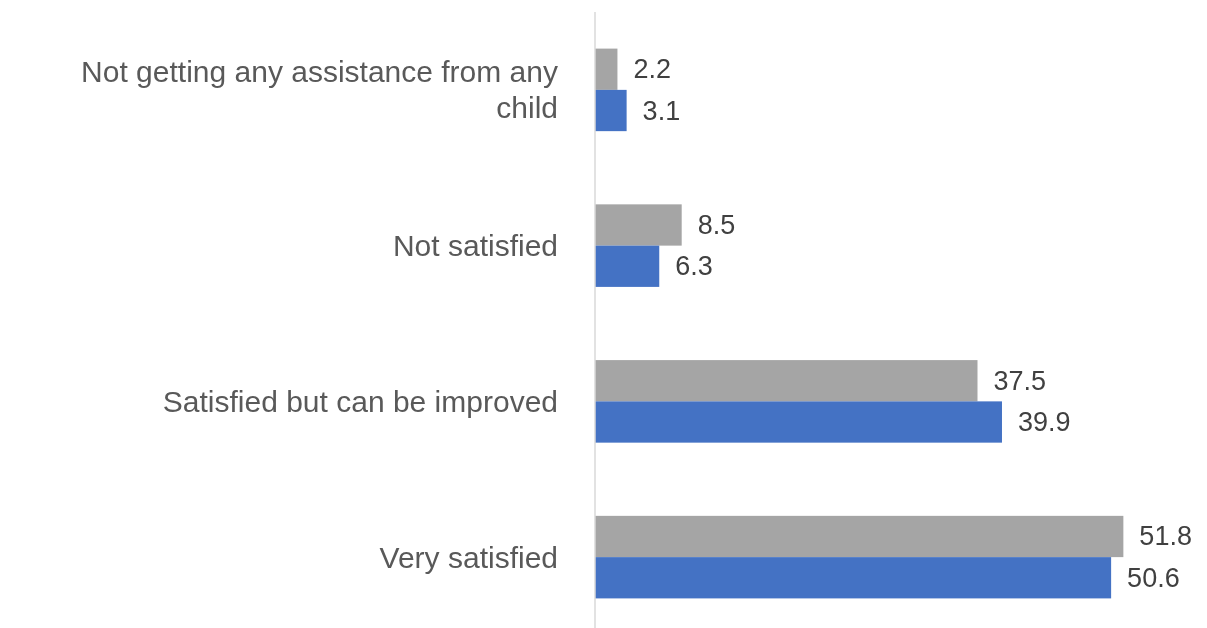 This screenshot has width=1207, height=628. I want to click on data-label: 51.8, so click(1165, 536).